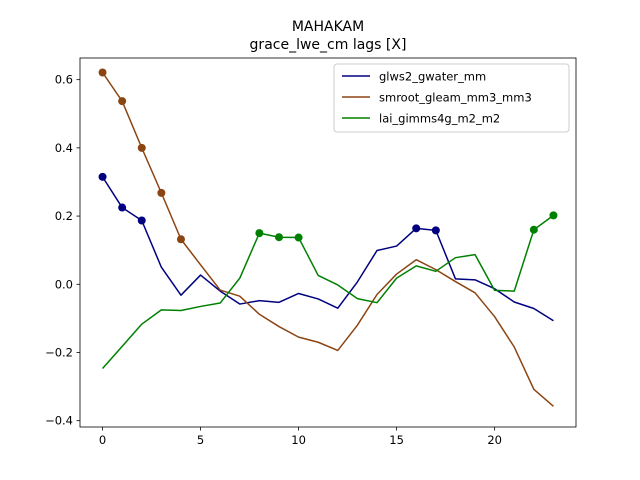 The width and height of the screenshot is (640, 480). I want to click on y-tick-label: −0.2, so click(59, 352).